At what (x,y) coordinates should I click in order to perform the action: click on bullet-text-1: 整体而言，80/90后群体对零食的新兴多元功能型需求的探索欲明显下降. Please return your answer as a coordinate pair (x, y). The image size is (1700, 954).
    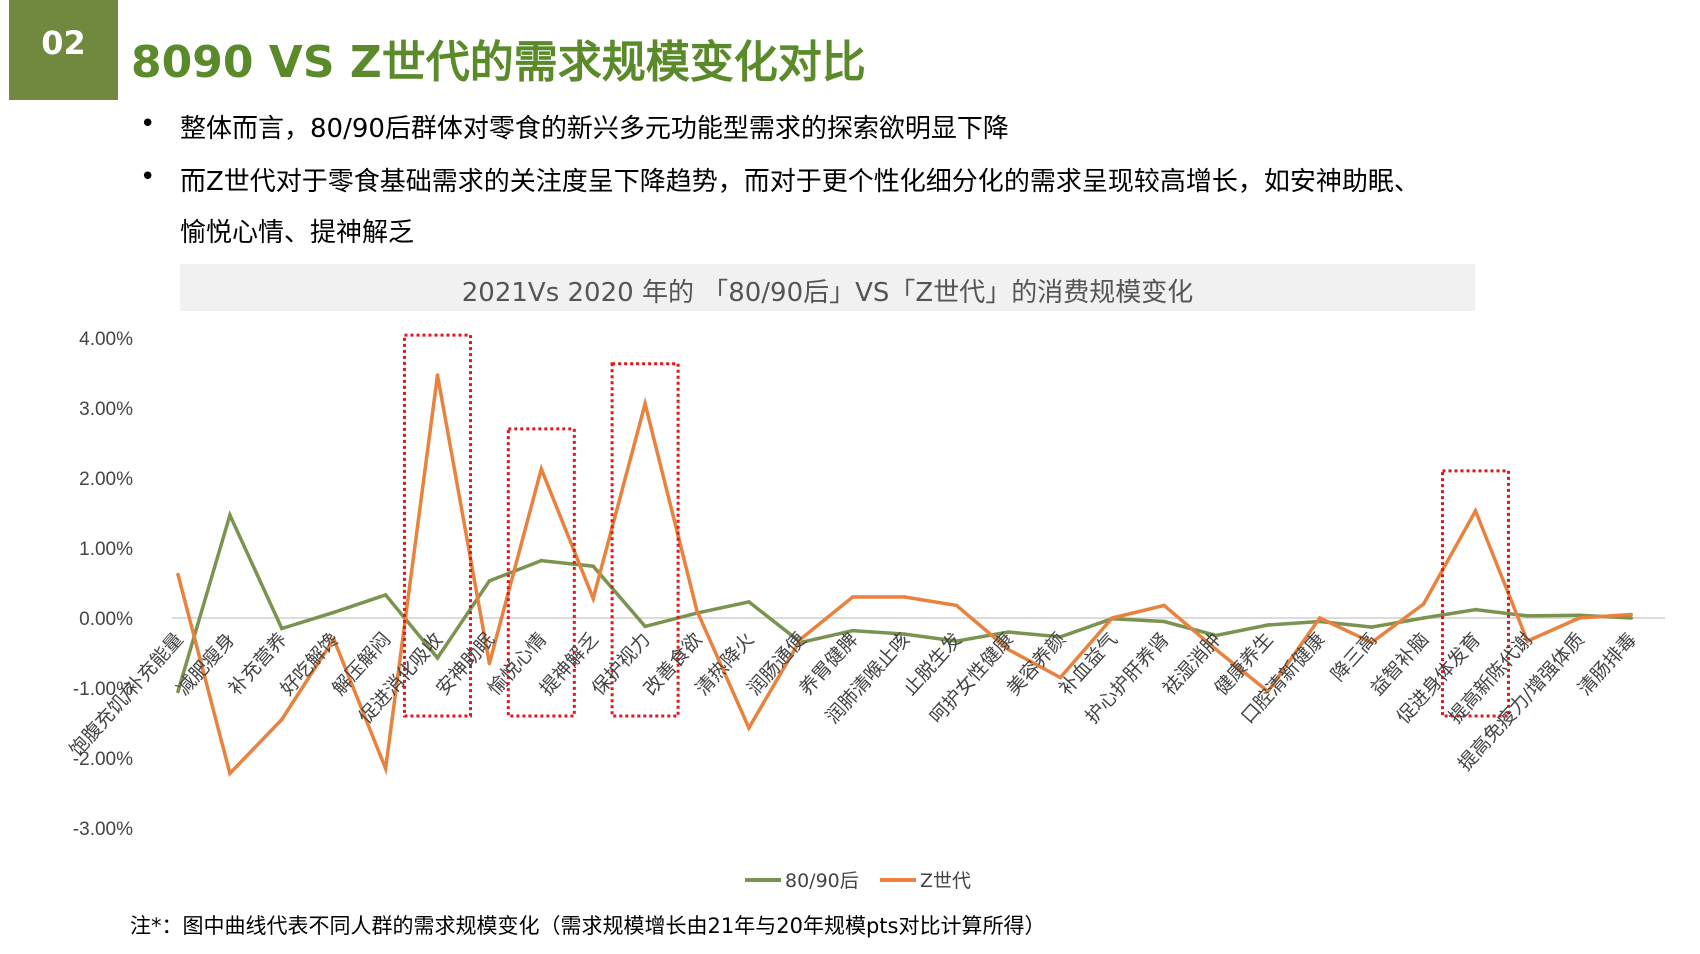
    Looking at the image, I should click on (594, 129).